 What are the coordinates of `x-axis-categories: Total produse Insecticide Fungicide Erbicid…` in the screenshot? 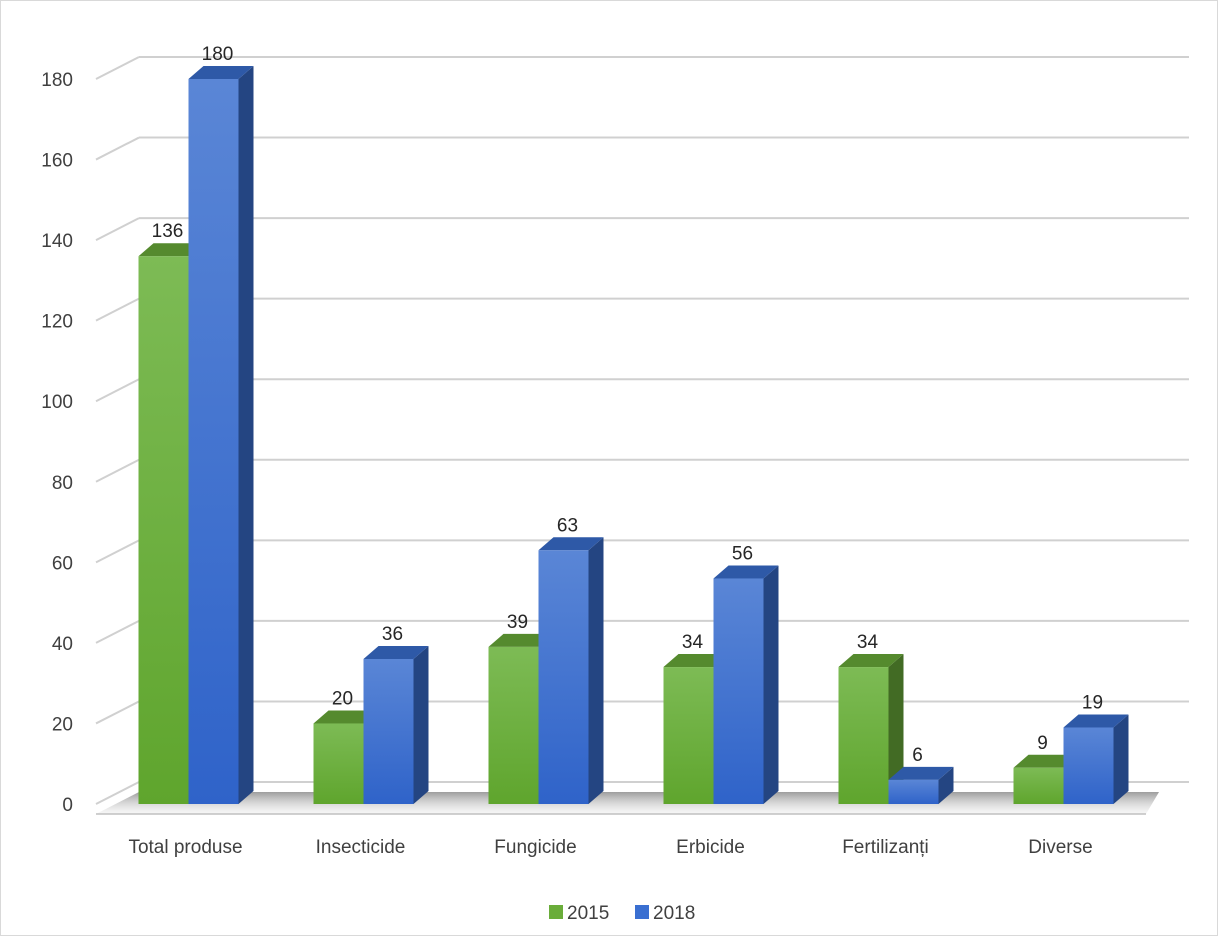 It's located at (610, 847).